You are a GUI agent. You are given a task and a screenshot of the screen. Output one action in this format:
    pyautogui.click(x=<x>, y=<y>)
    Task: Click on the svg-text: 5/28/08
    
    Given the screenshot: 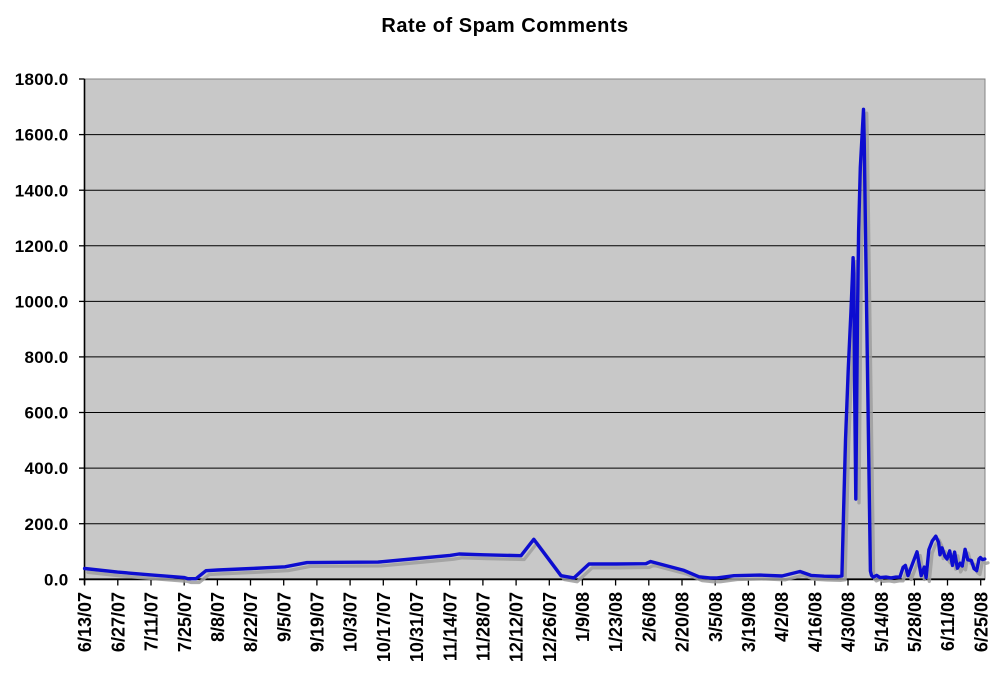 What is the action you would take?
    pyautogui.click(x=915, y=622)
    